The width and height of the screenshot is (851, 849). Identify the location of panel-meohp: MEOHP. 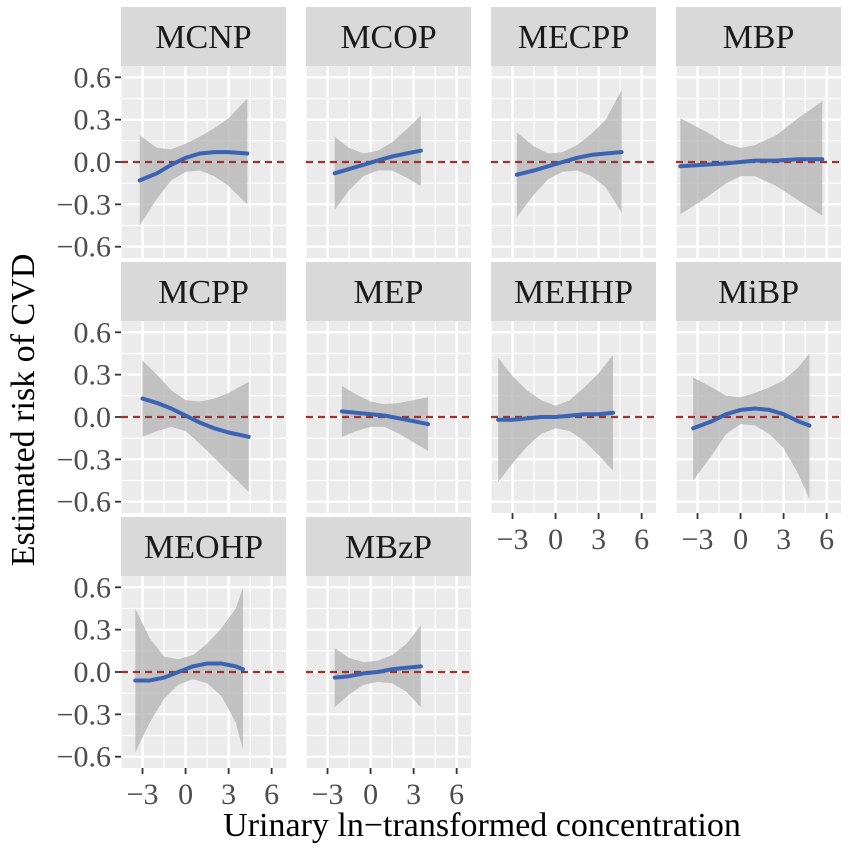
(203, 642).